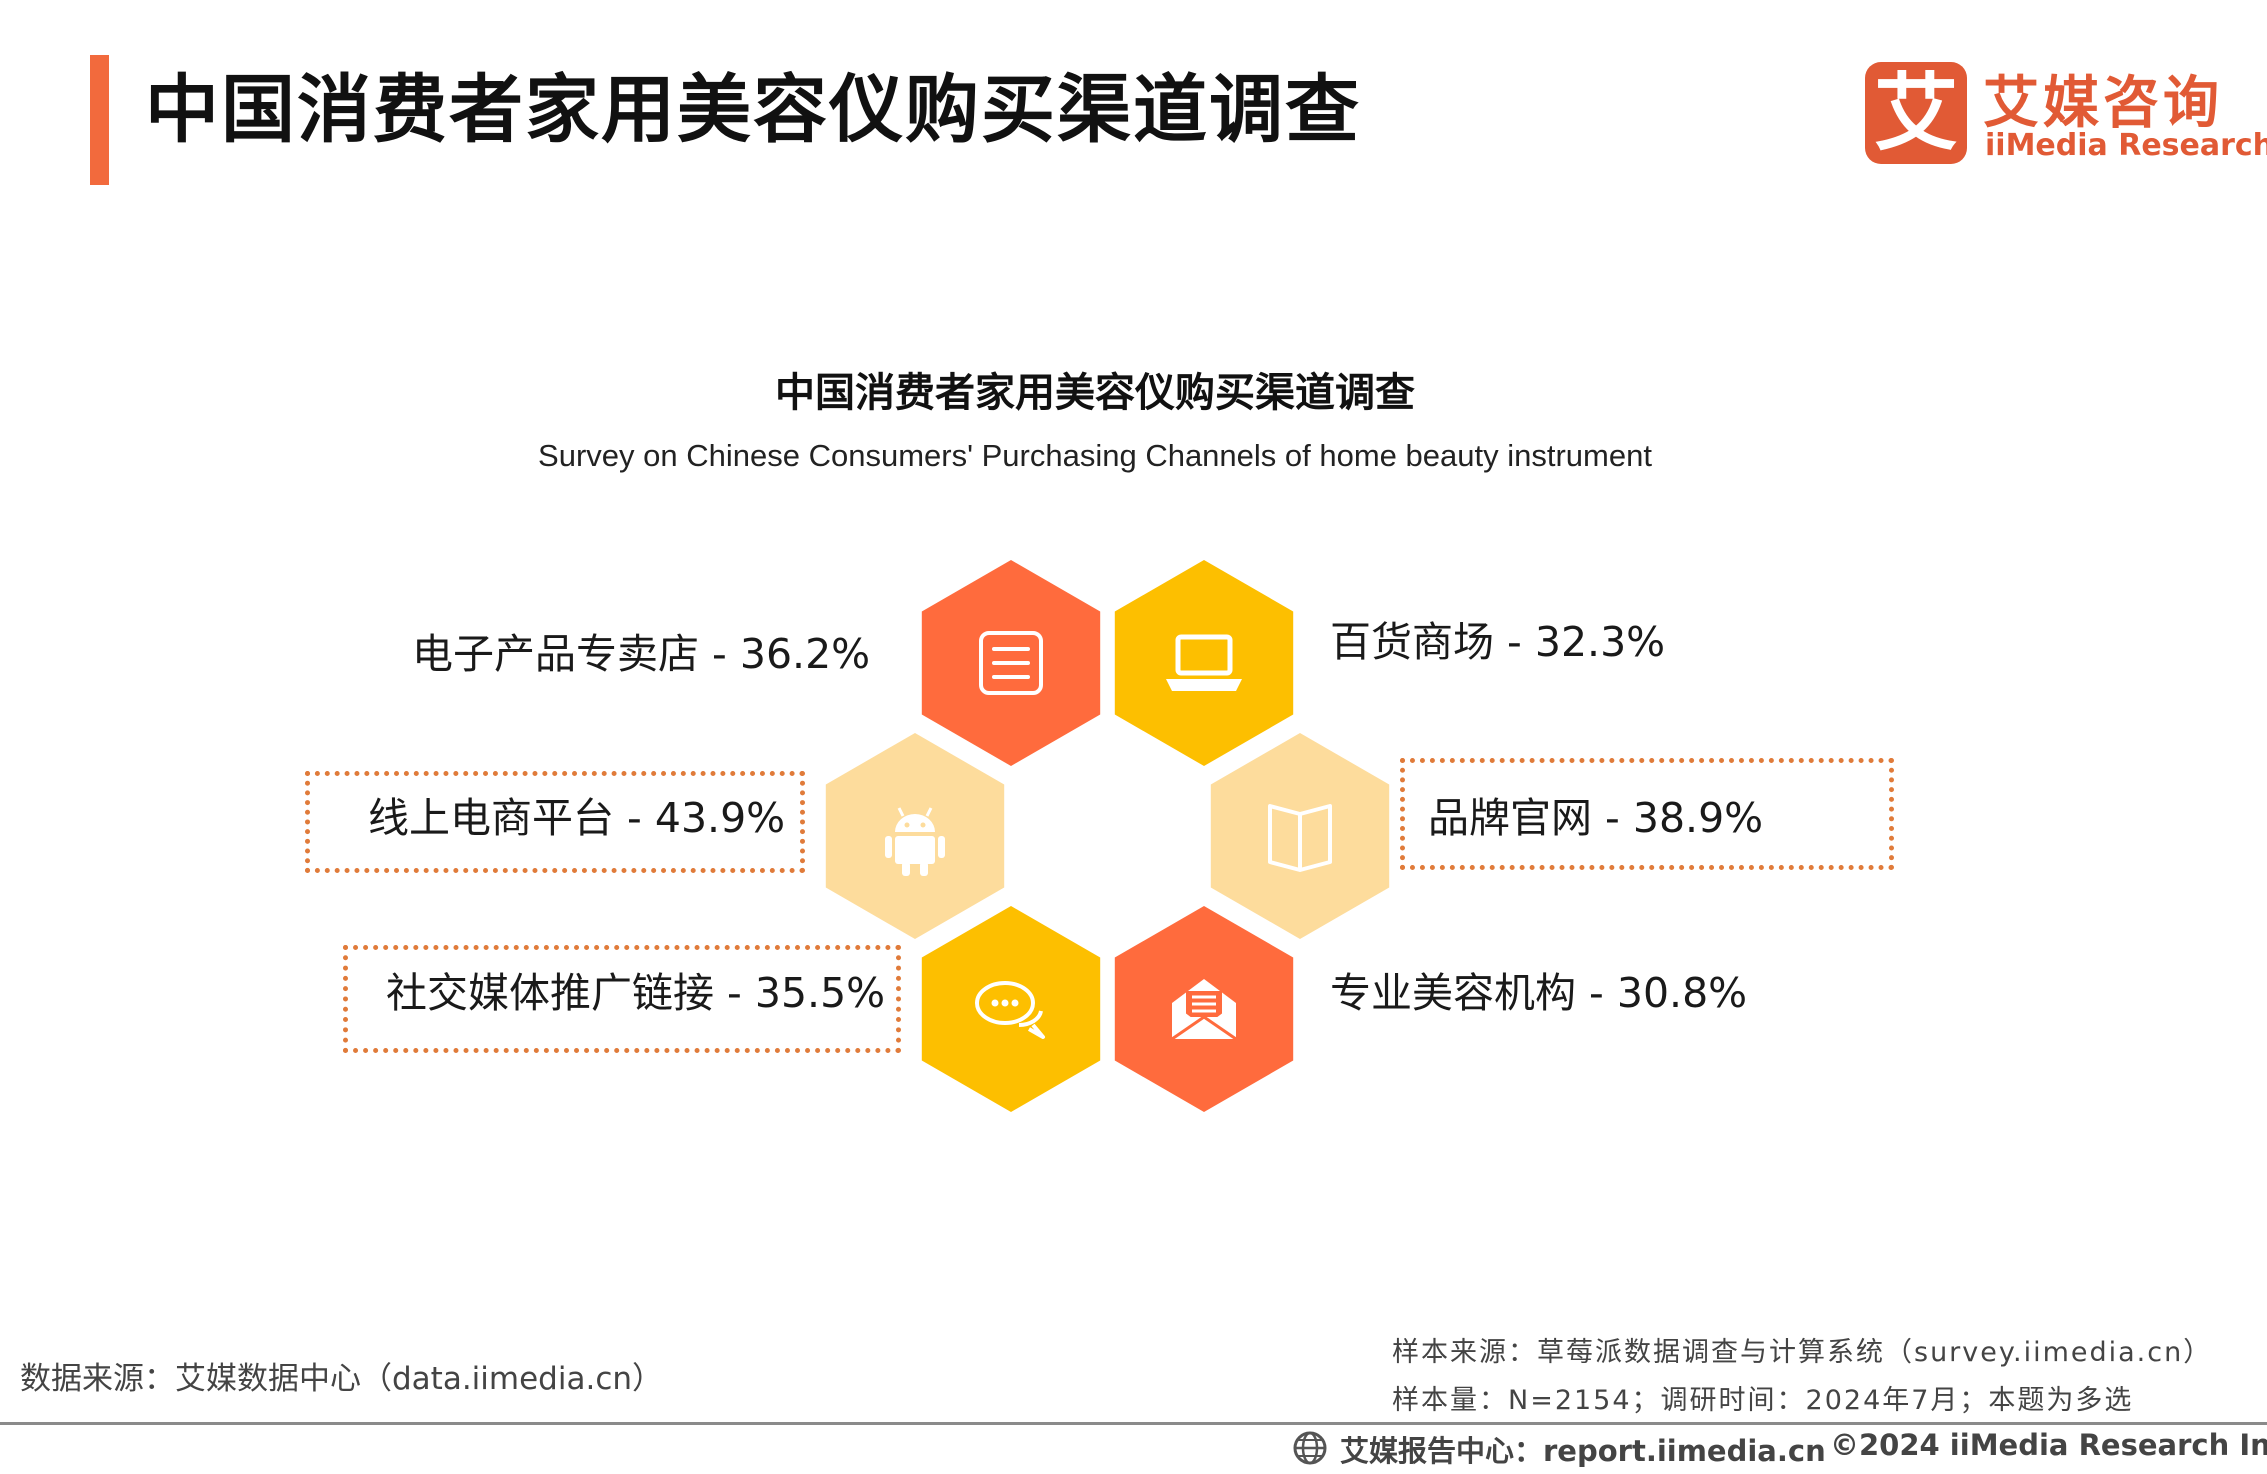 The width and height of the screenshot is (2267, 1474). I want to click on logo-cn-text: 艾媒咨询, so click(2103, 103).